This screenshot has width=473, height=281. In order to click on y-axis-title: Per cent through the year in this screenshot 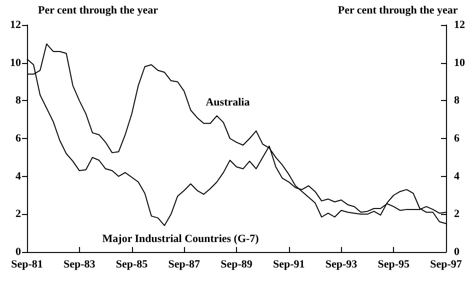, I will do `click(98, 10)`.